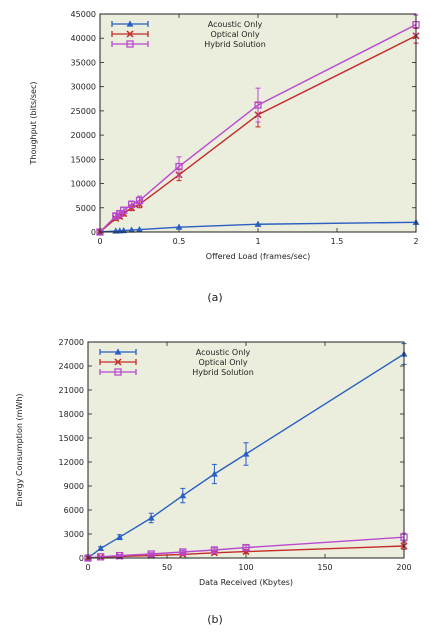  What do you see at coordinates (71, 342) in the screenshot?
I see `y-tick-label: 27000` at bounding box center [71, 342].